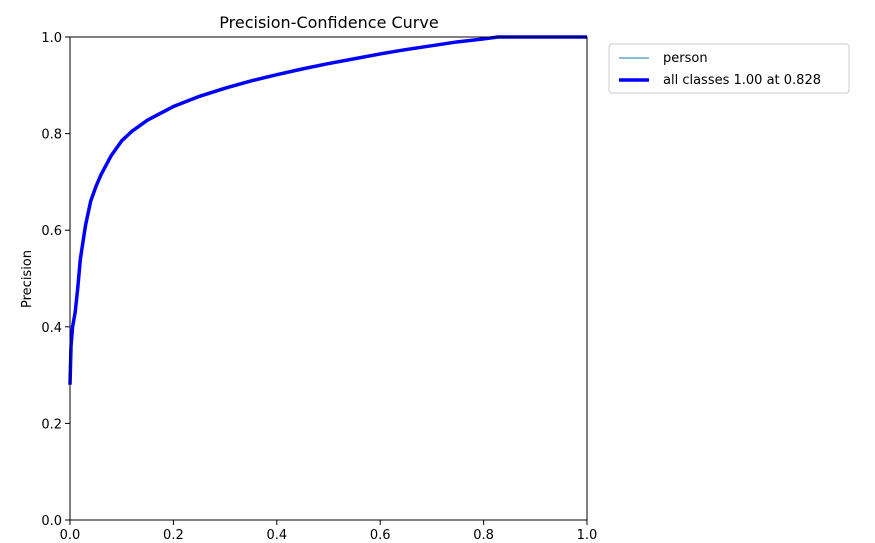 This screenshot has height=543, width=875. What do you see at coordinates (742, 80) in the screenshot?
I see `legend-all-classes-label: all classes 1.00 at 0.828` at bounding box center [742, 80].